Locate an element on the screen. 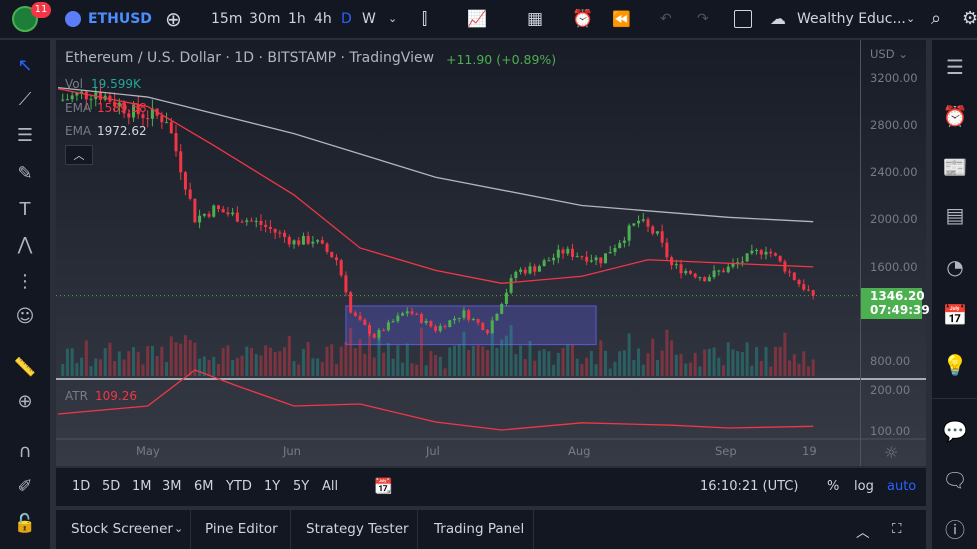 The height and width of the screenshot is (549, 977). range-6m: 6M is located at coordinates (204, 486).